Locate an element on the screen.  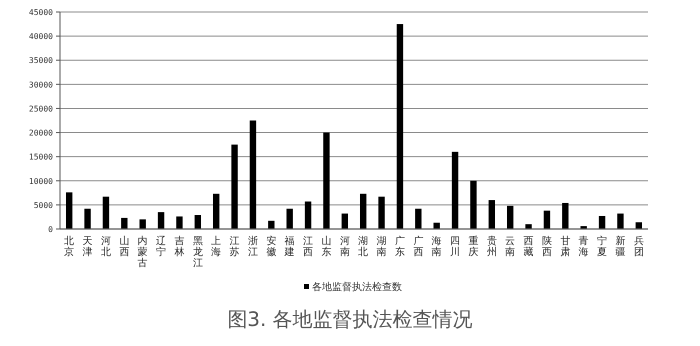
x-tick-label: 福建 is located at coordinates (289, 246).